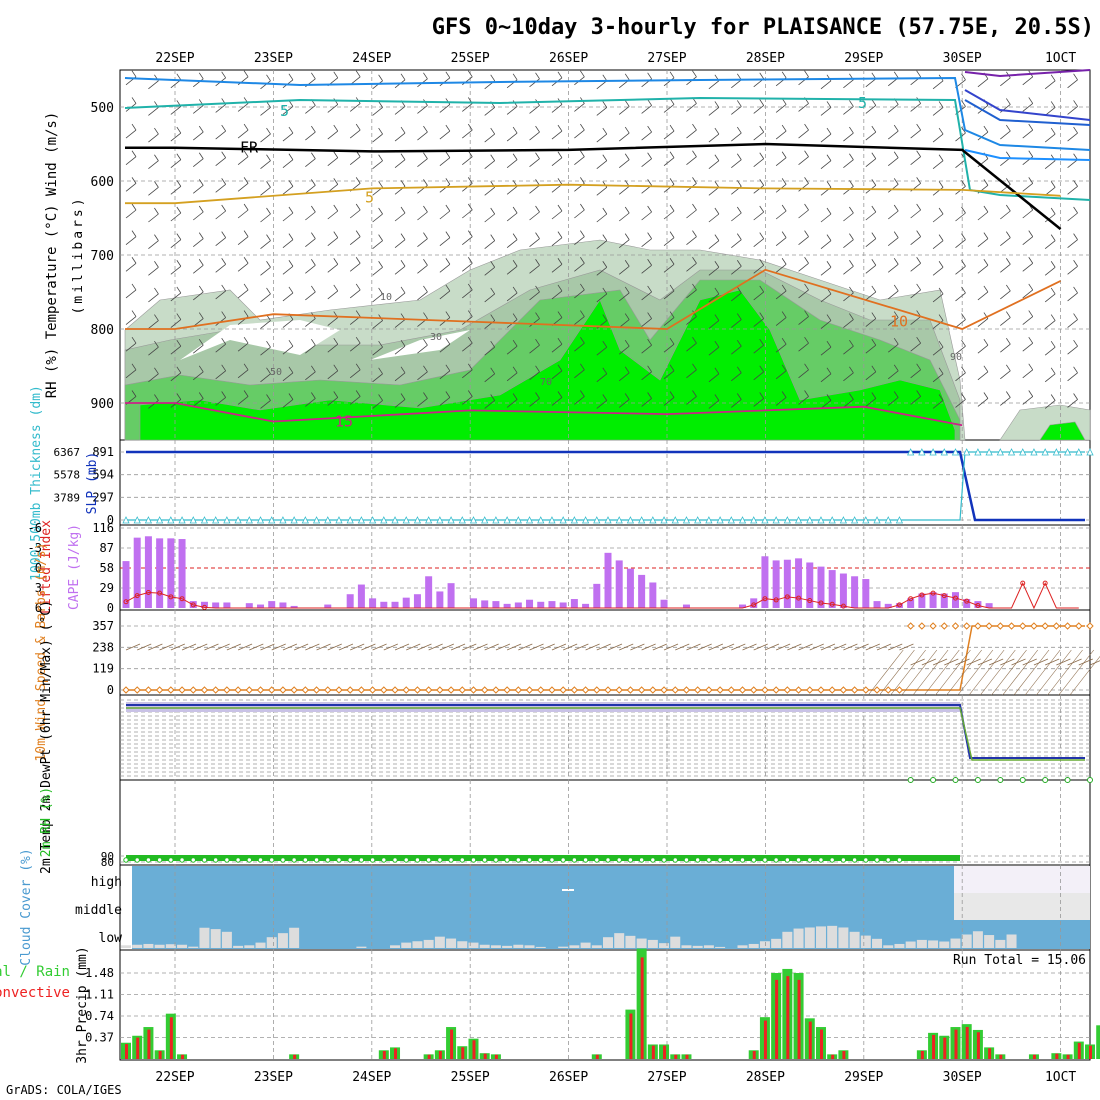 Image resolution: width=1100 pixels, height=1100 pixels. I want to click on cape-tick-label: 87, so click(107, 548).